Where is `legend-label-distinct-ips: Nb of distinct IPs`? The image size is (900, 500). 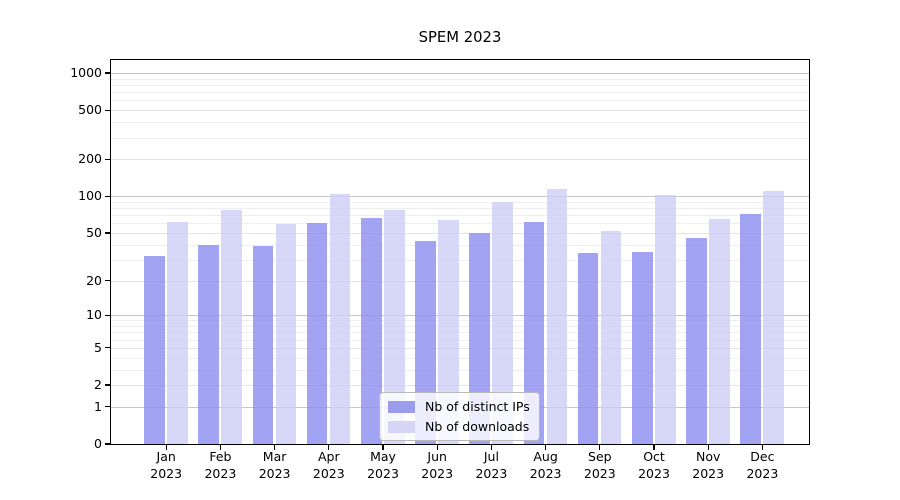
legend-label-distinct-ips: Nb of distinct IPs is located at coordinates (477, 406).